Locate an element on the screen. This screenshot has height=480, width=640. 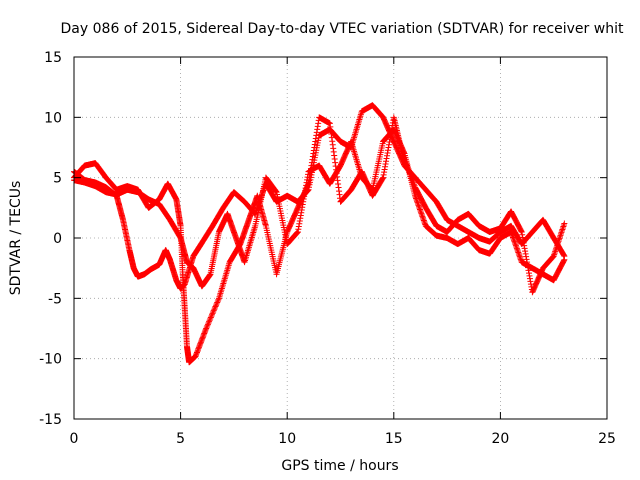
x-tick-labels: 0 5 10 15 20 25 is located at coordinates (343, 439).